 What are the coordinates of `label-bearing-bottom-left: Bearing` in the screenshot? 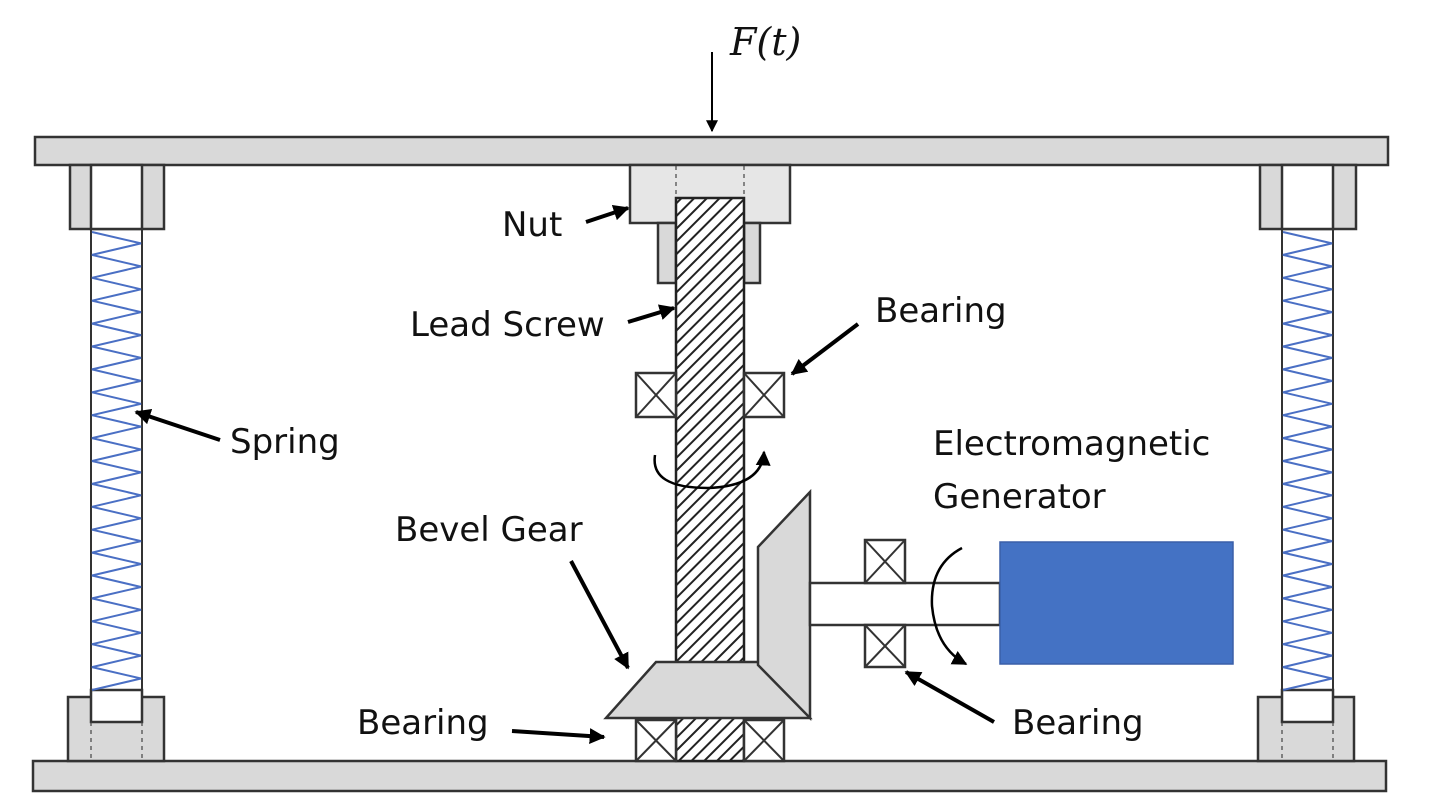 It's located at (423, 723).